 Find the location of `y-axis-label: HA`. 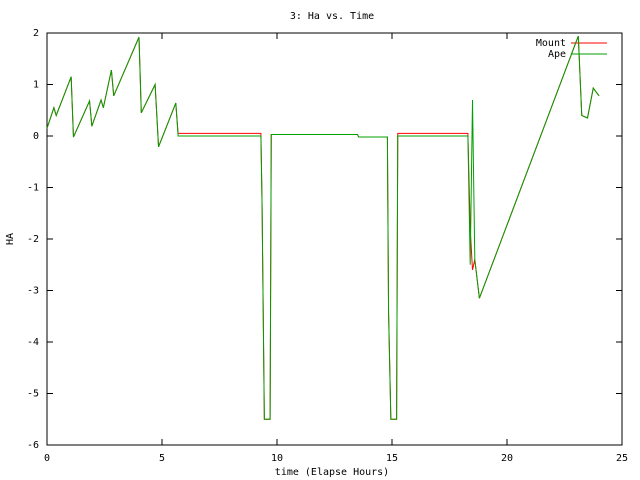

y-axis-label: HA is located at coordinates (10, 239).